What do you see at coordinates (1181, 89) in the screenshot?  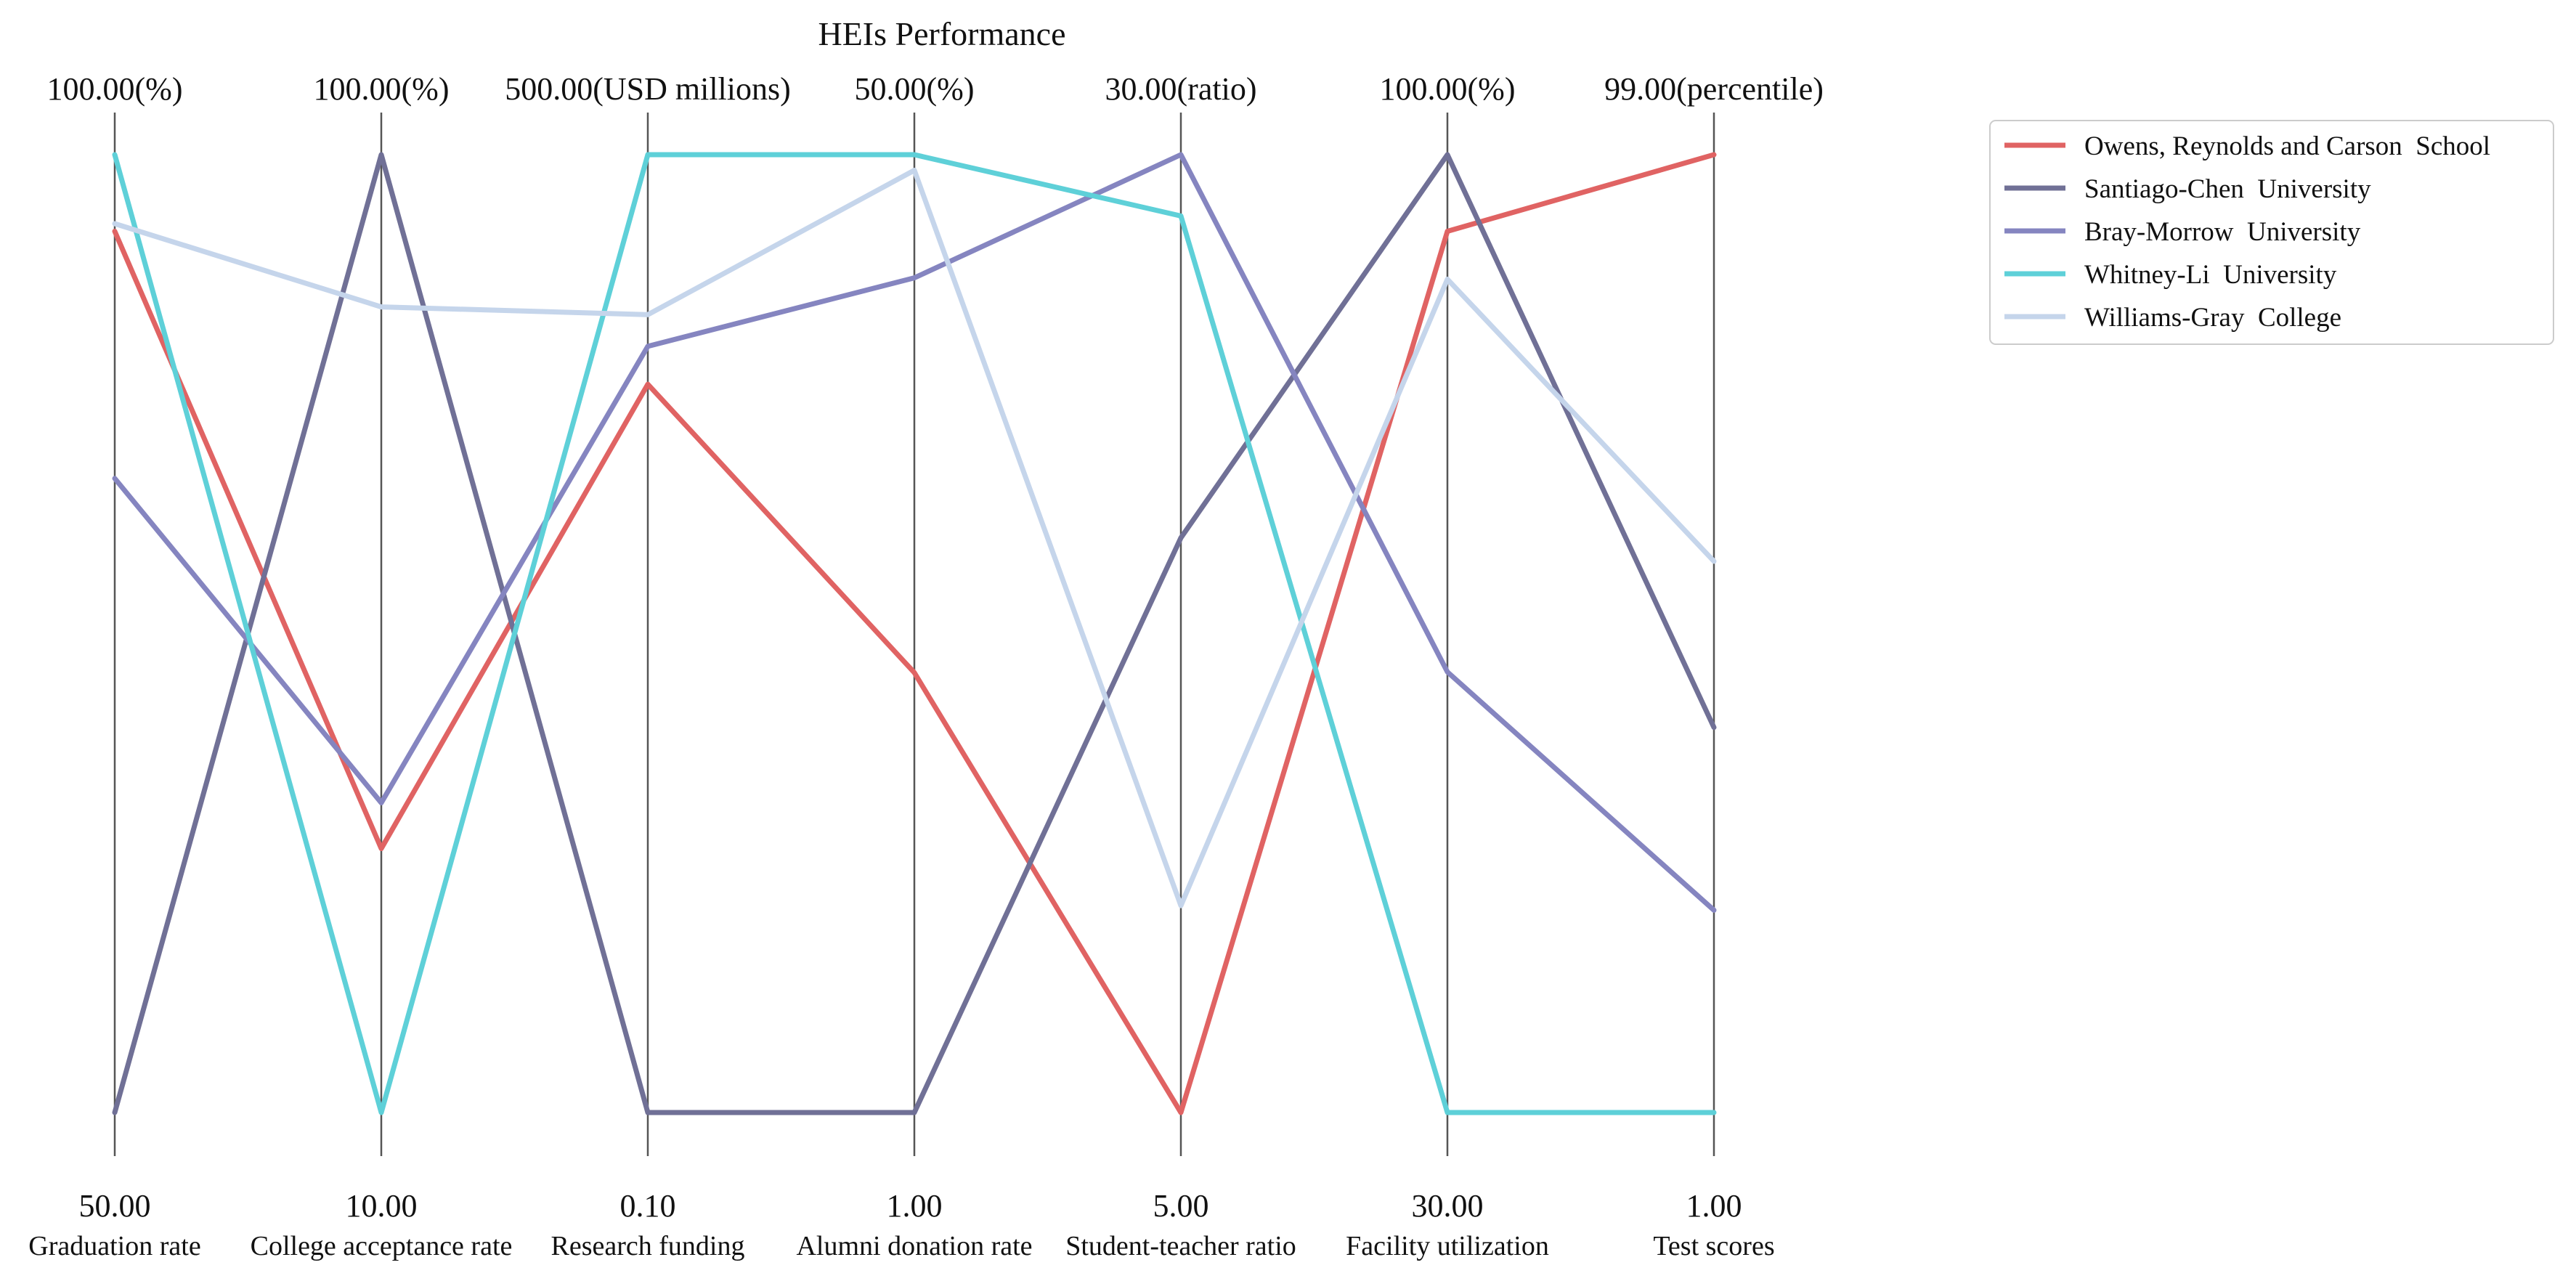 I see `axis-max-label: 30.00(ratio)` at bounding box center [1181, 89].